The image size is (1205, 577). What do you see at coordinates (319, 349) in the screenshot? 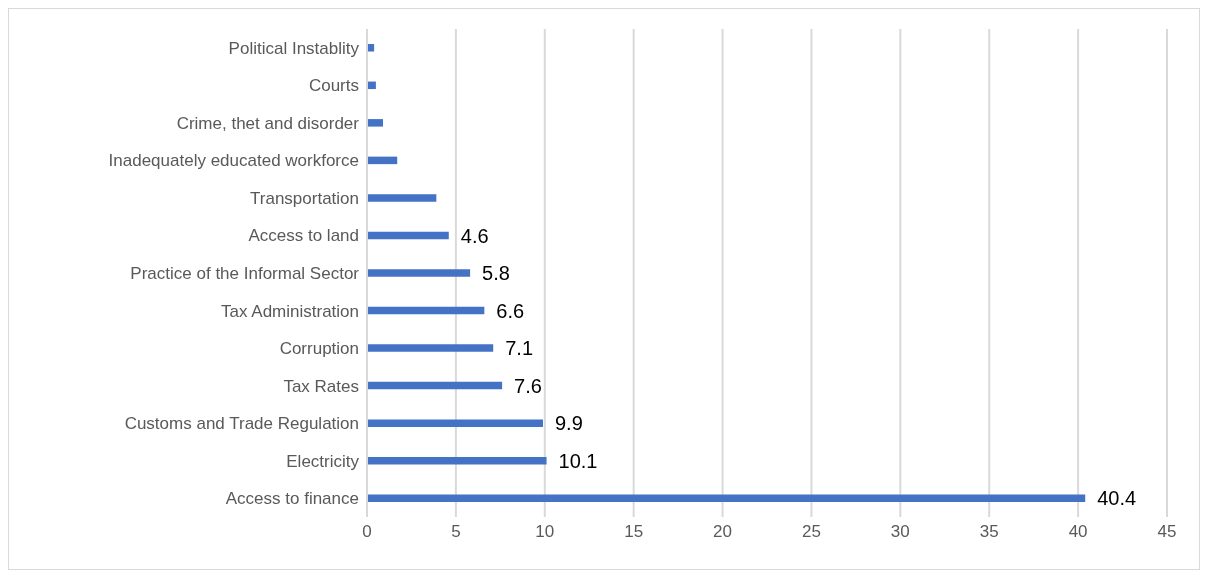
I see `y-tick-label: Corruption` at bounding box center [319, 349].